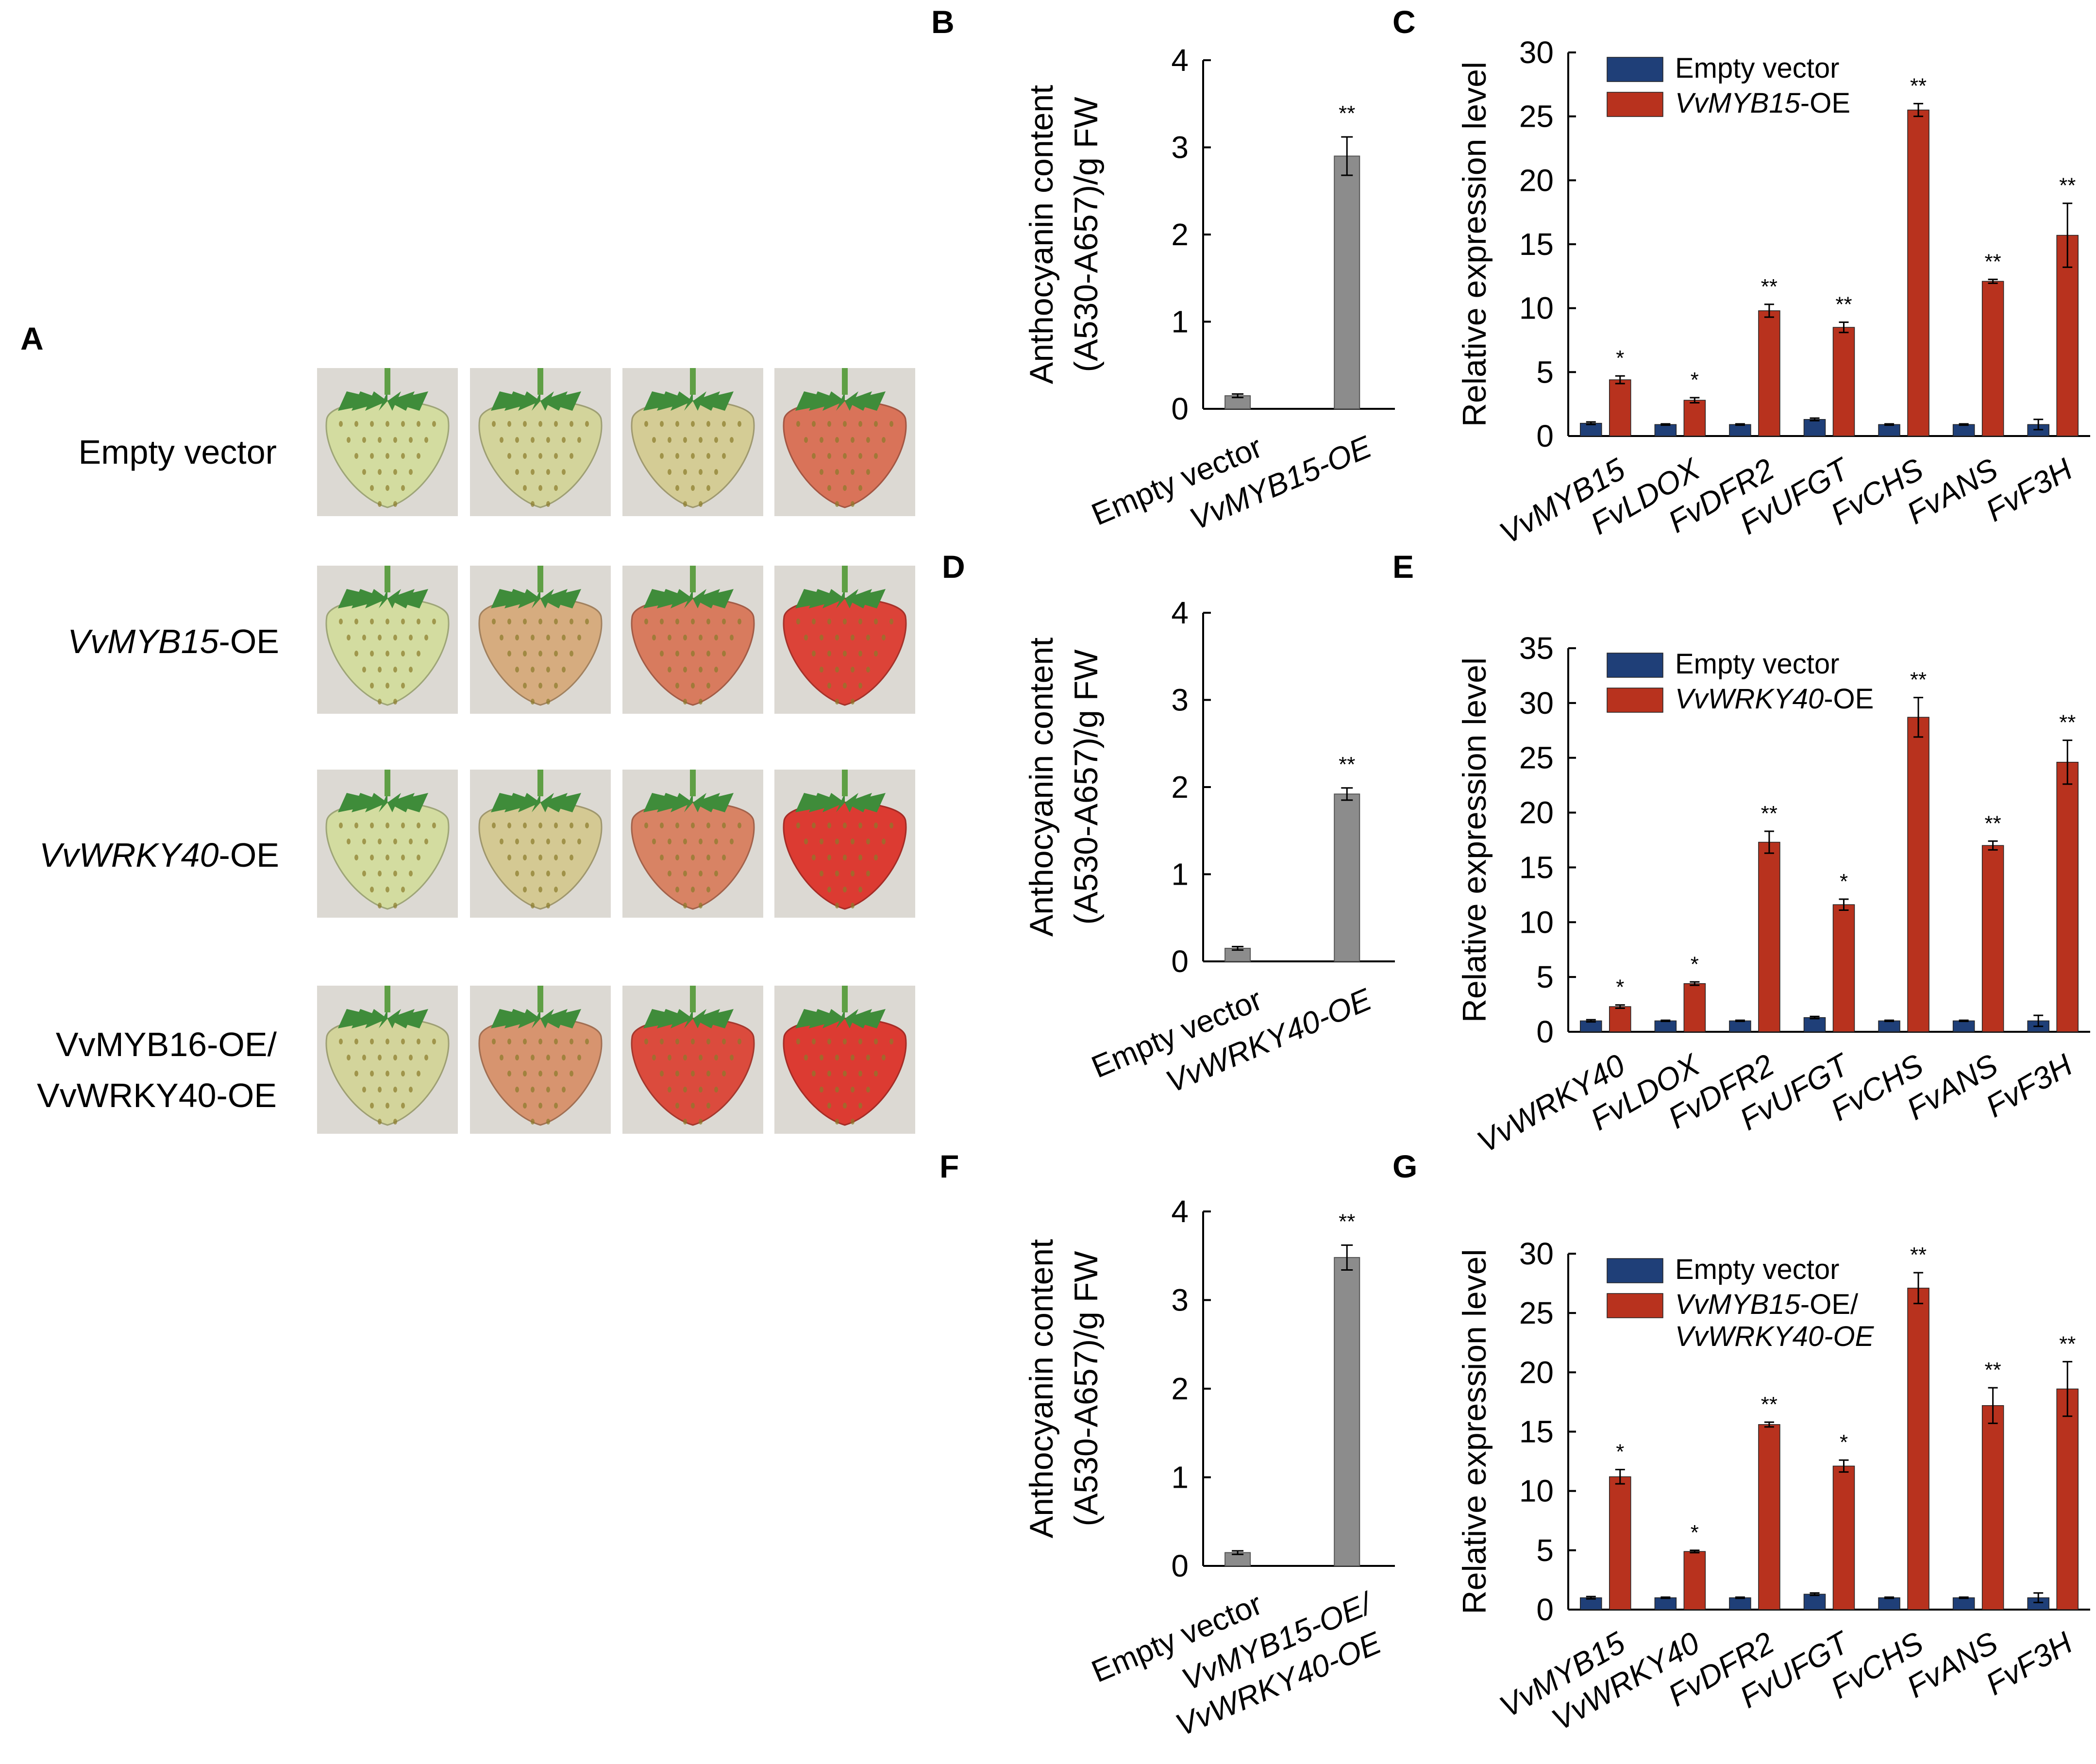  Describe the element at coordinates (2030, 1663) in the screenshot. I see `x-category-label: FvF3H` at that location.